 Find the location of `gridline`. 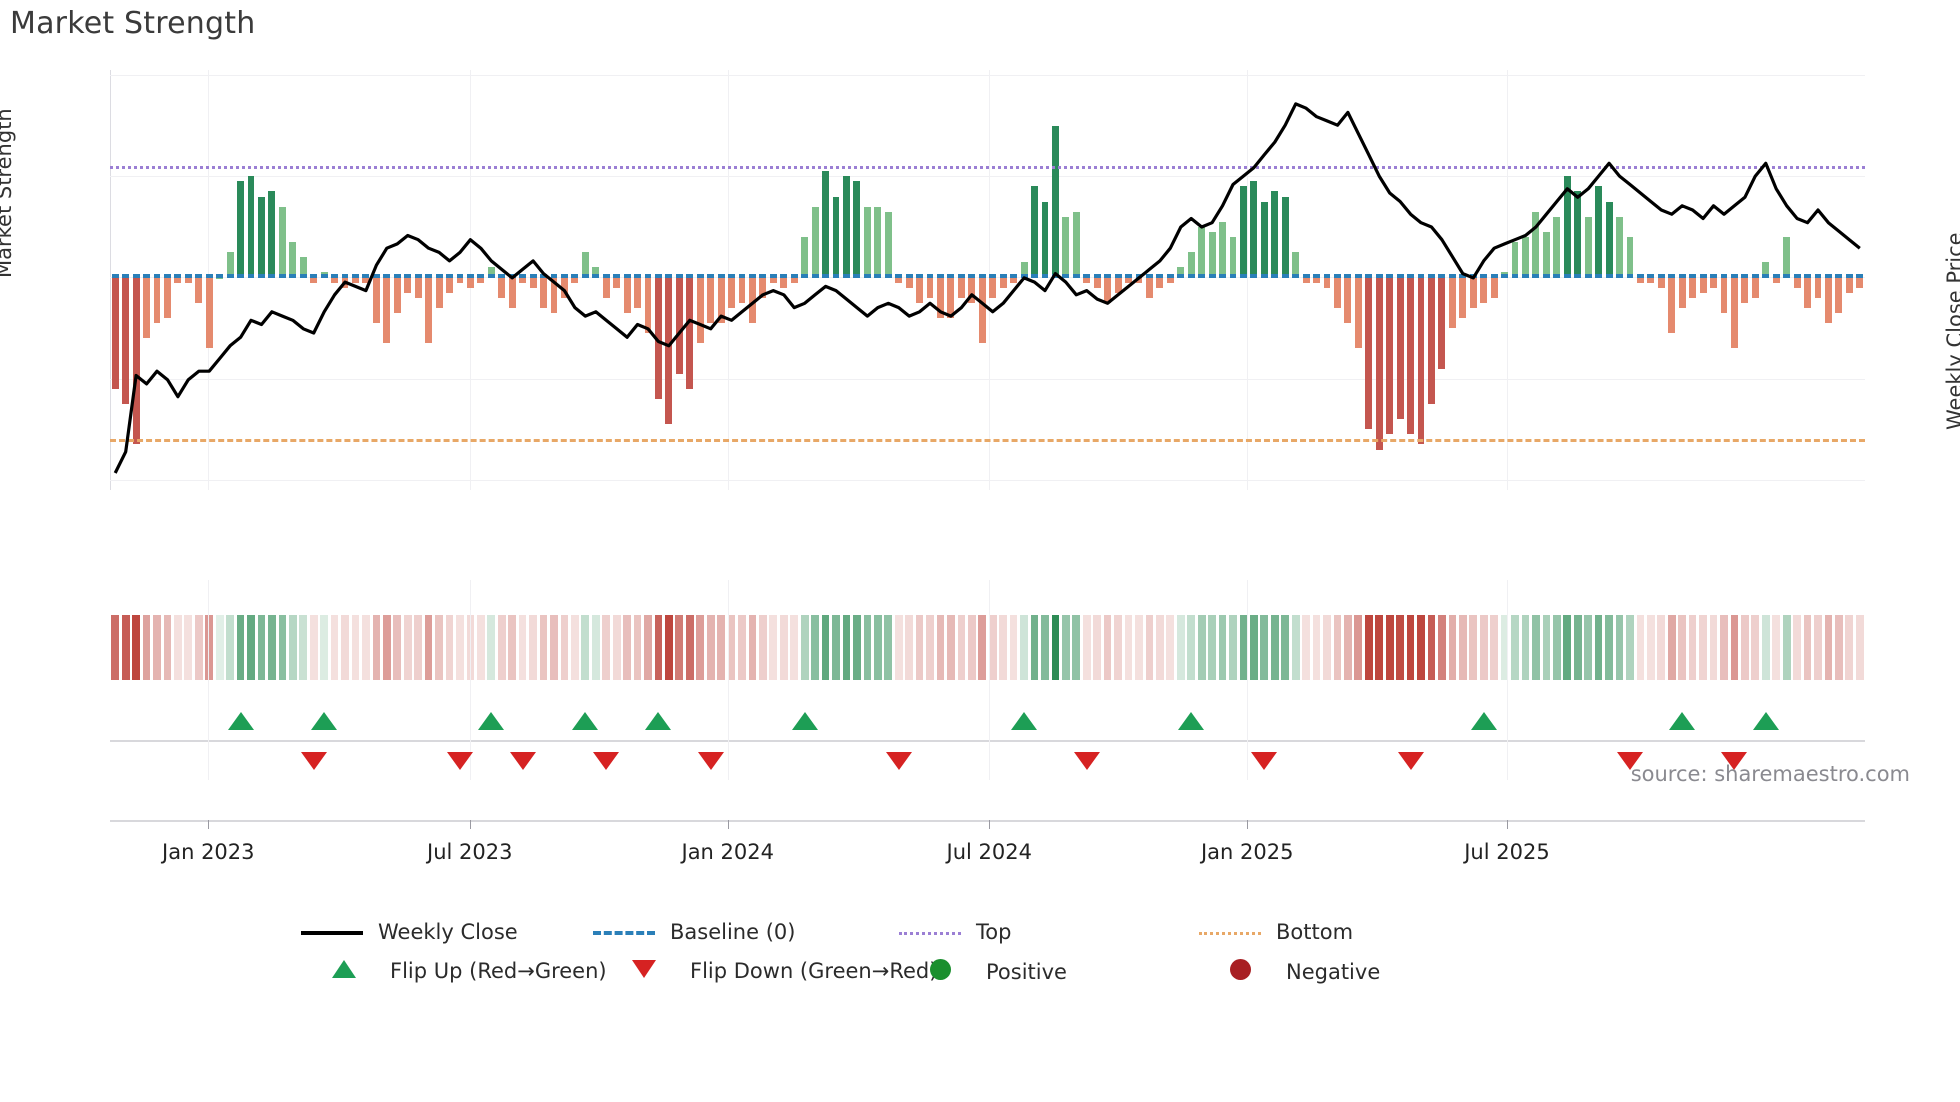

gridline is located at coordinates (987, 278).